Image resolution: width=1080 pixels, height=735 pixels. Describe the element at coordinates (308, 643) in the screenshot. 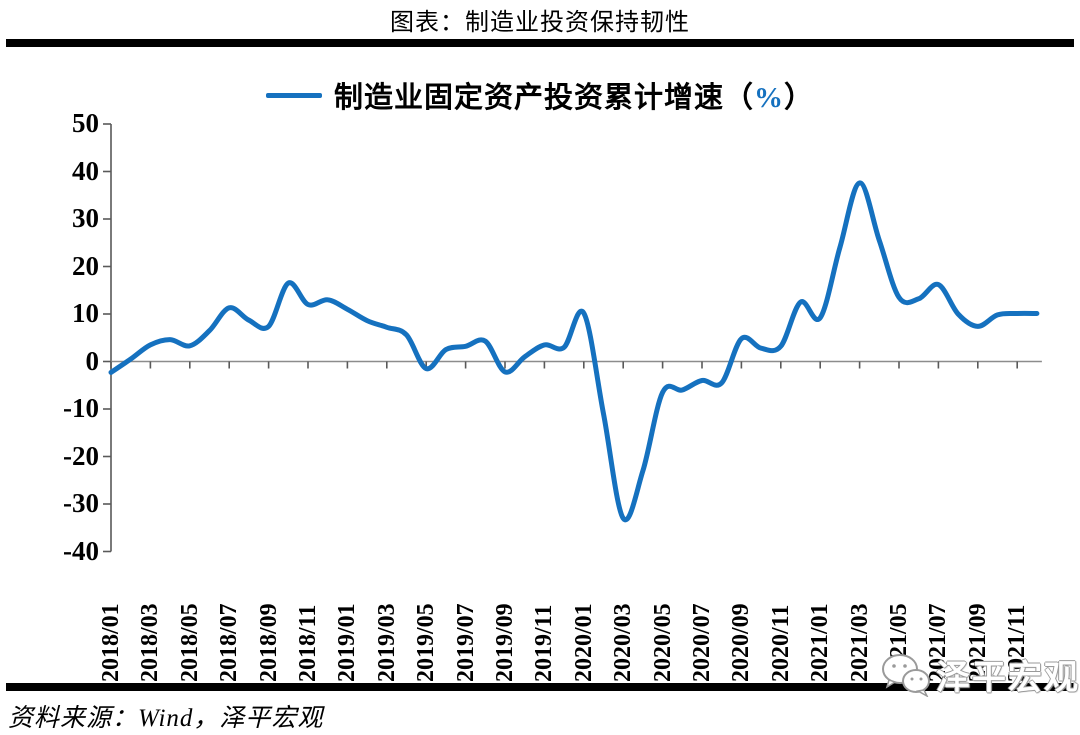

I see `x-tick-label: 2018/11` at that location.